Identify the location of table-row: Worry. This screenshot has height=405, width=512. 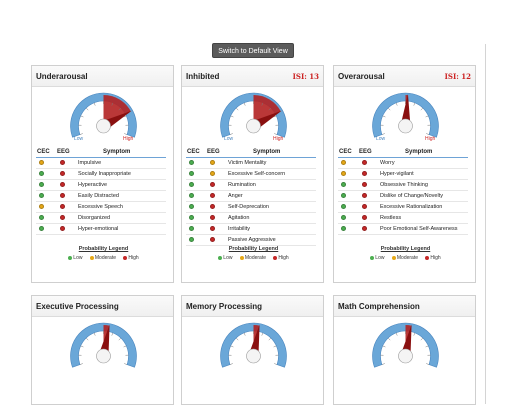
(403, 163).